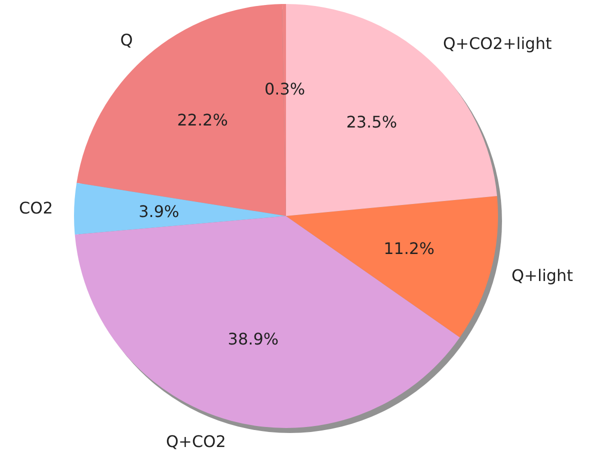 The width and height of the screenshot is (592, 450). I want to click on data-label: 23.5%, so click(372, 122).